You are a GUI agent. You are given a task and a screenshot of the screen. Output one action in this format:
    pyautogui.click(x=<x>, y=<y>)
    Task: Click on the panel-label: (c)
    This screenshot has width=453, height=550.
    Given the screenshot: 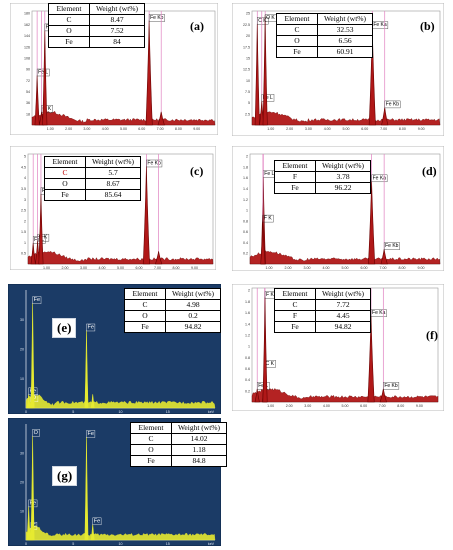 What is the action you would take?
    pyautogui.click(x=197, y=171)
    